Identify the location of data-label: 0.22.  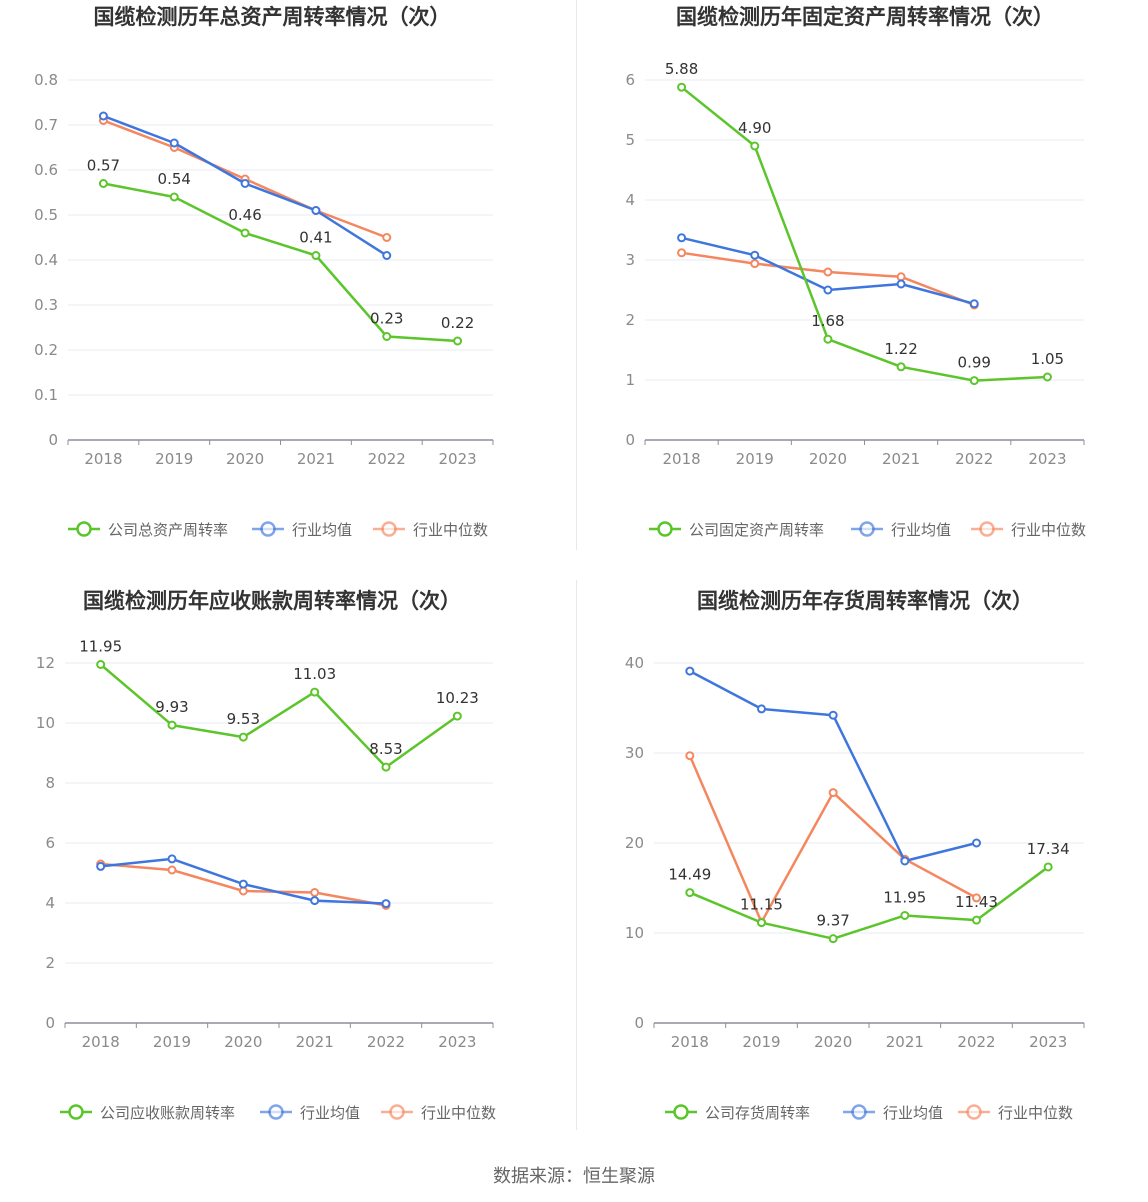
(457, 323).